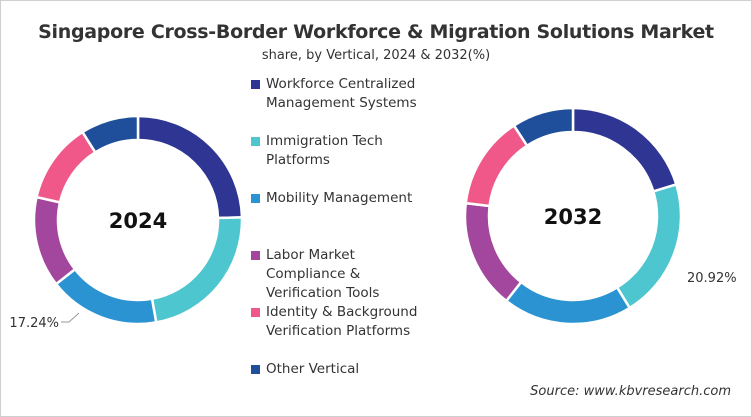 This screenshot has width=752, height=417. I want to click on center-label-2024: 2024, so click(138, 221).